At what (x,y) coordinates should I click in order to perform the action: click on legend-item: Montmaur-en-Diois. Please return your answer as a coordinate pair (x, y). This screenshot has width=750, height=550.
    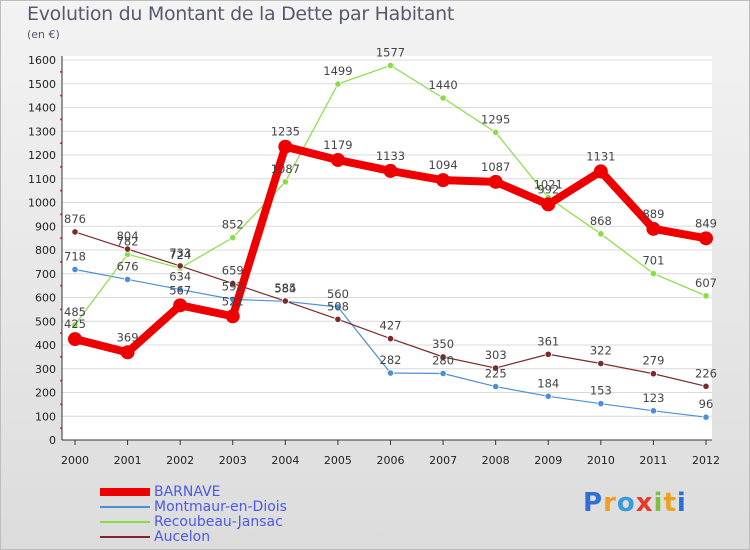
    Looking at the image, I should click on (193, 507).